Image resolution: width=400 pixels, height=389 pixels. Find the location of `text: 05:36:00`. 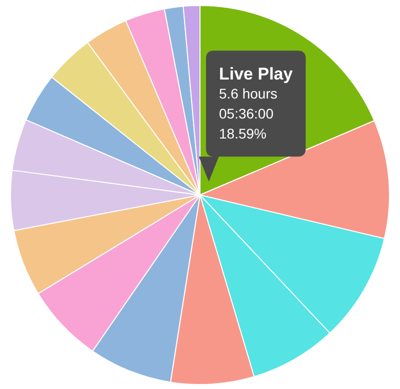

text: 05:36:00 is located at coordinates (246, 114).